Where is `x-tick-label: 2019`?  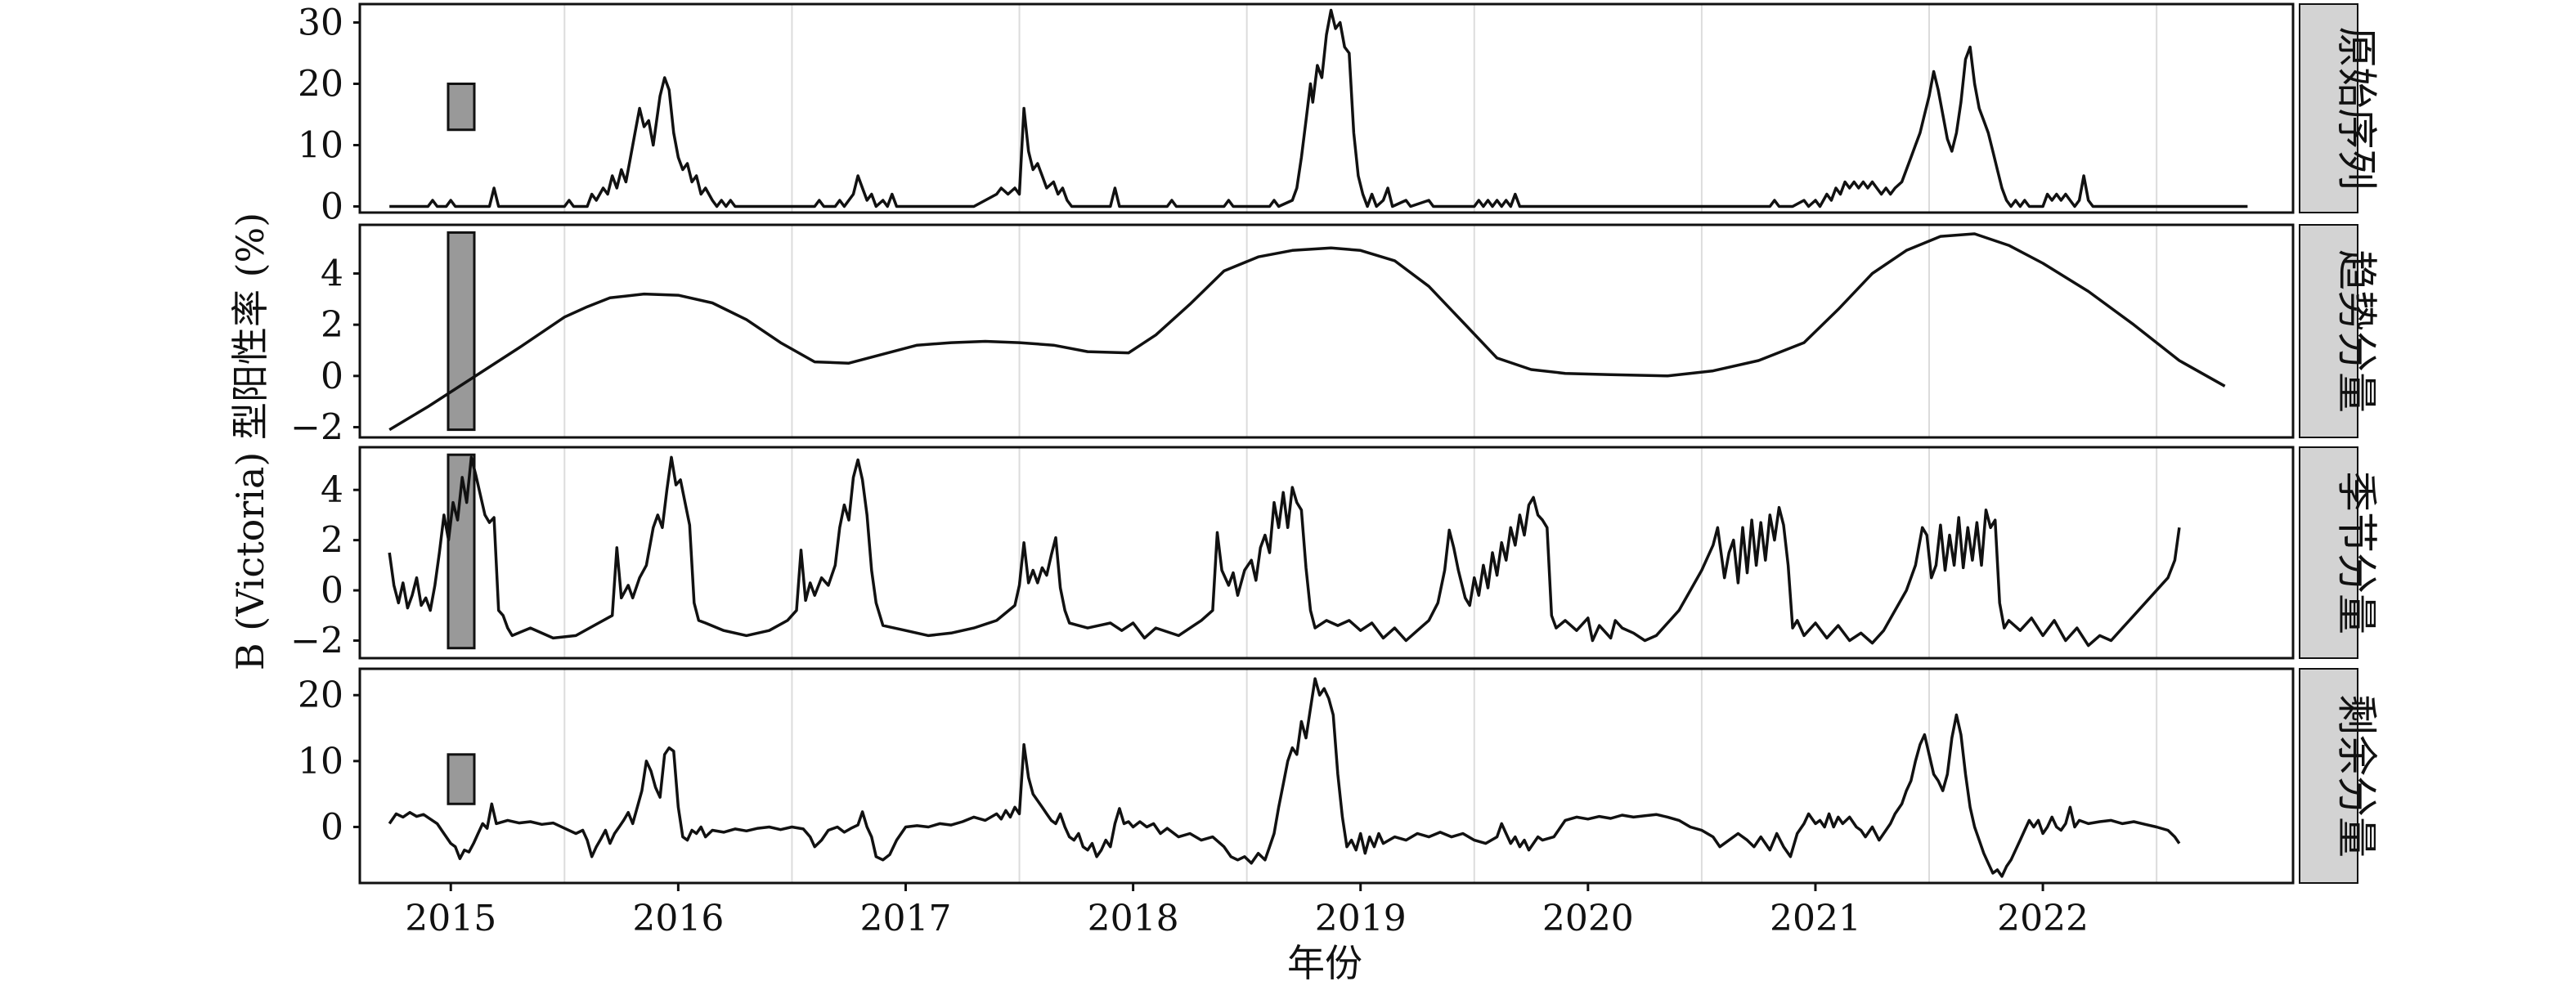
x-tick-label: 2019 is located at coordinates (1361, 918).